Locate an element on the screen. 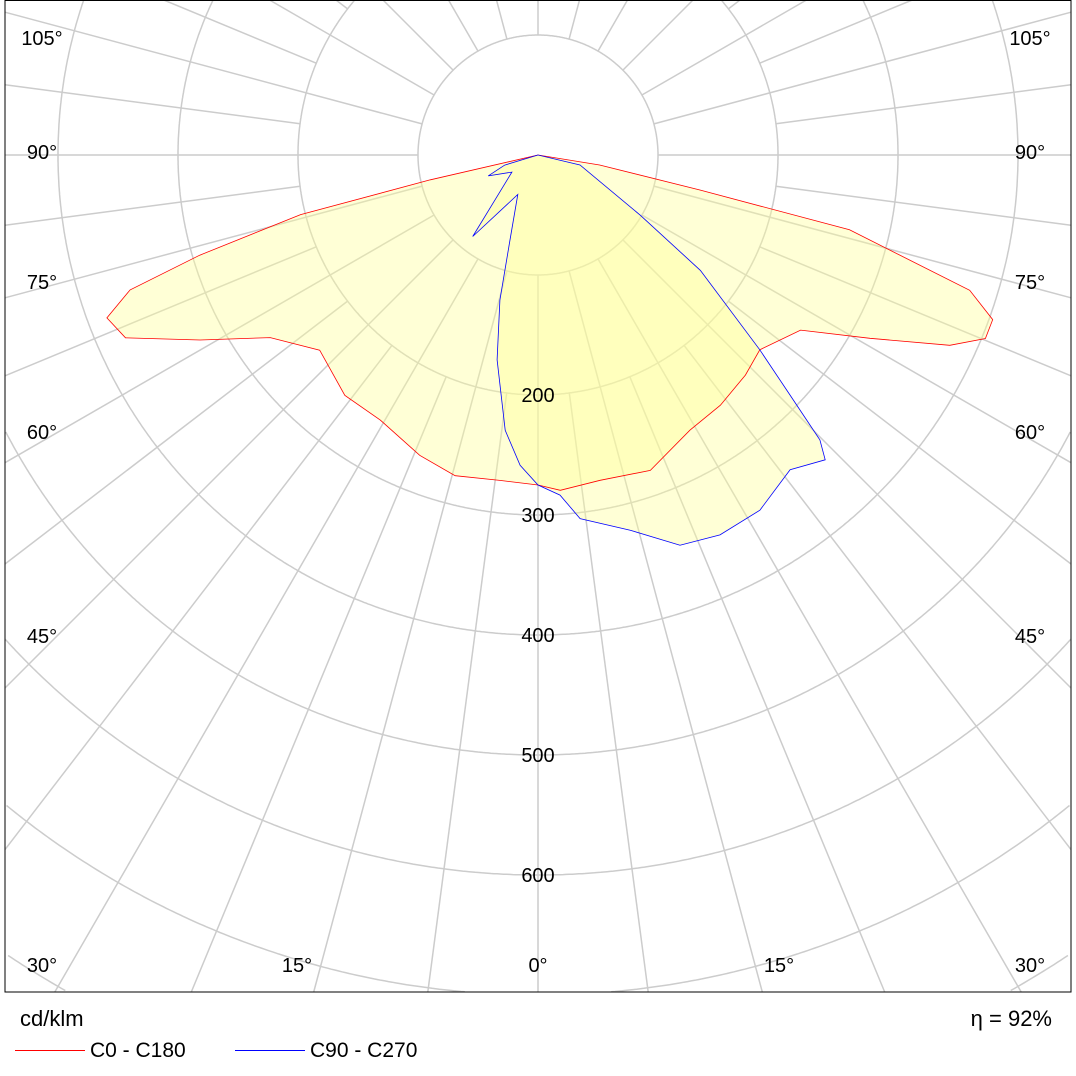  radial-tick-label: 300 is located at coordinates (537, 516).